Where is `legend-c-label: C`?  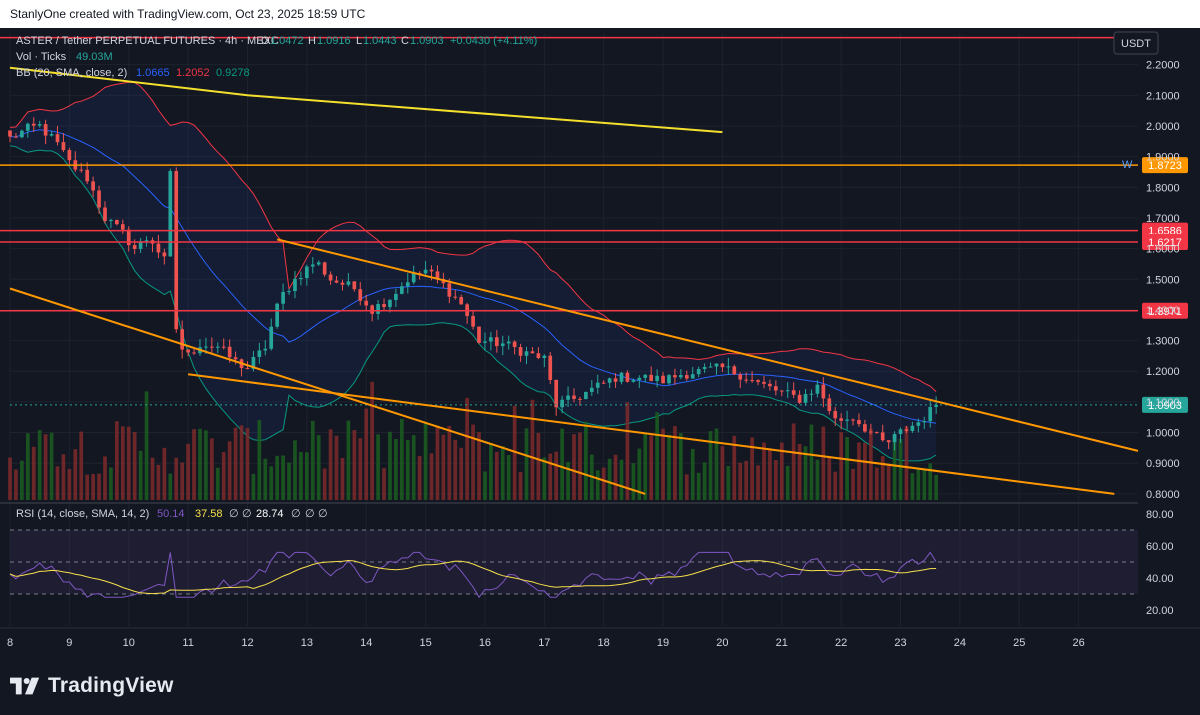
legend-c-label: C is located at coordinates (405, 41).